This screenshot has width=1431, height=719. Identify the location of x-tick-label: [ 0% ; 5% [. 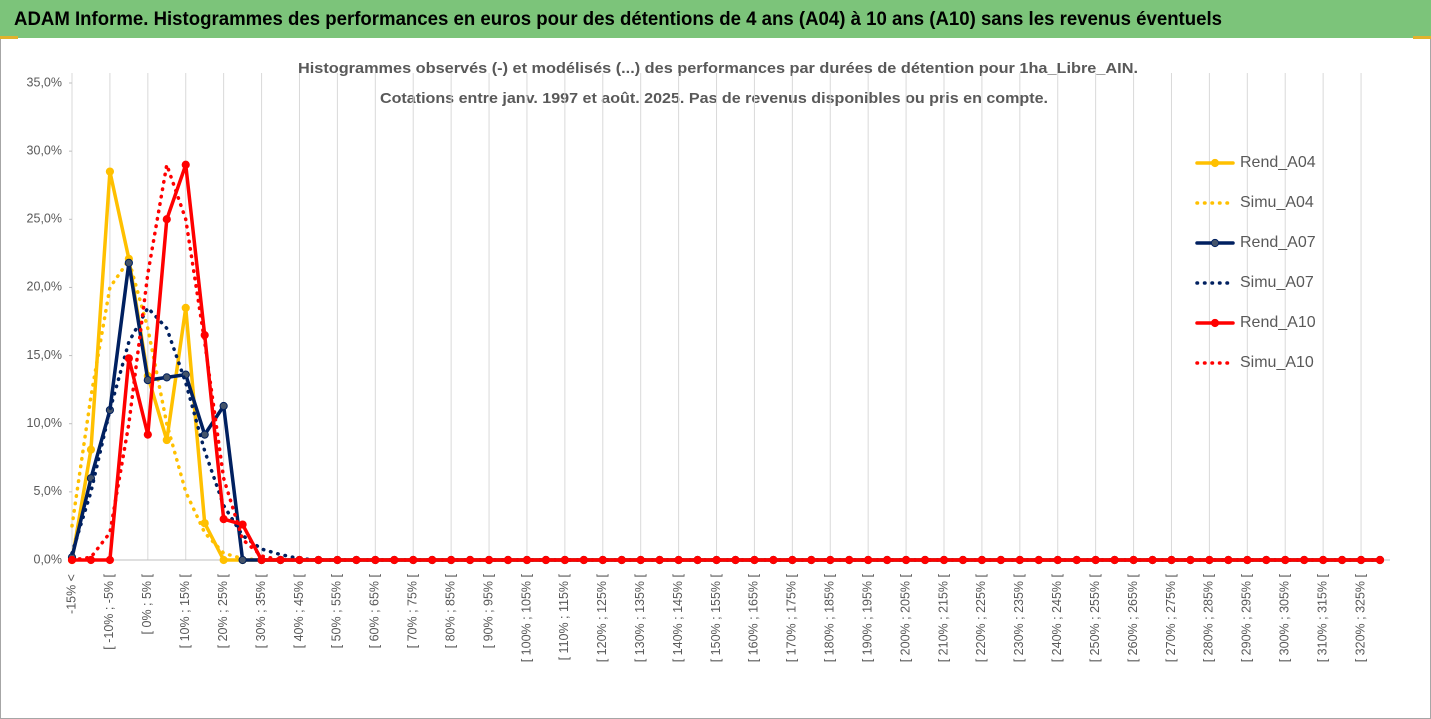
(147, 603).